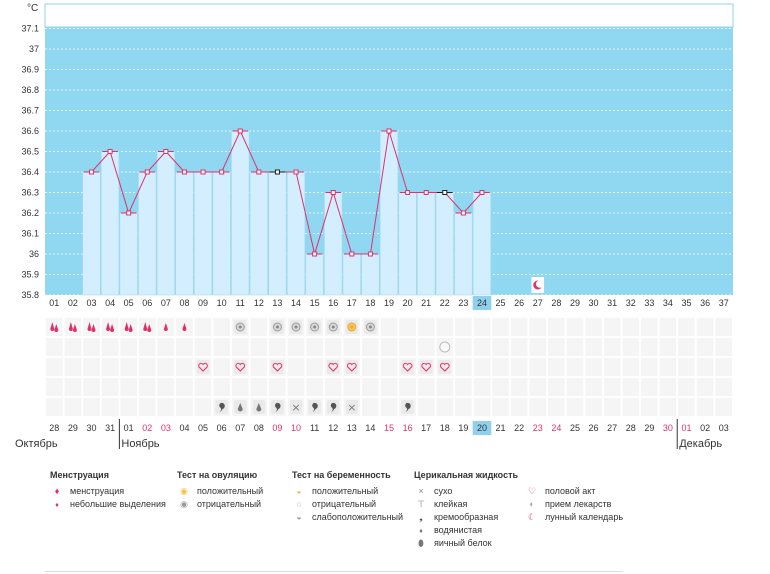 This screenshot has height=574, width=770. What do you see at coordinates (705, 428) in the screenshot?
I see `calendar-date-label: 02` at bounding box center [705, 428].